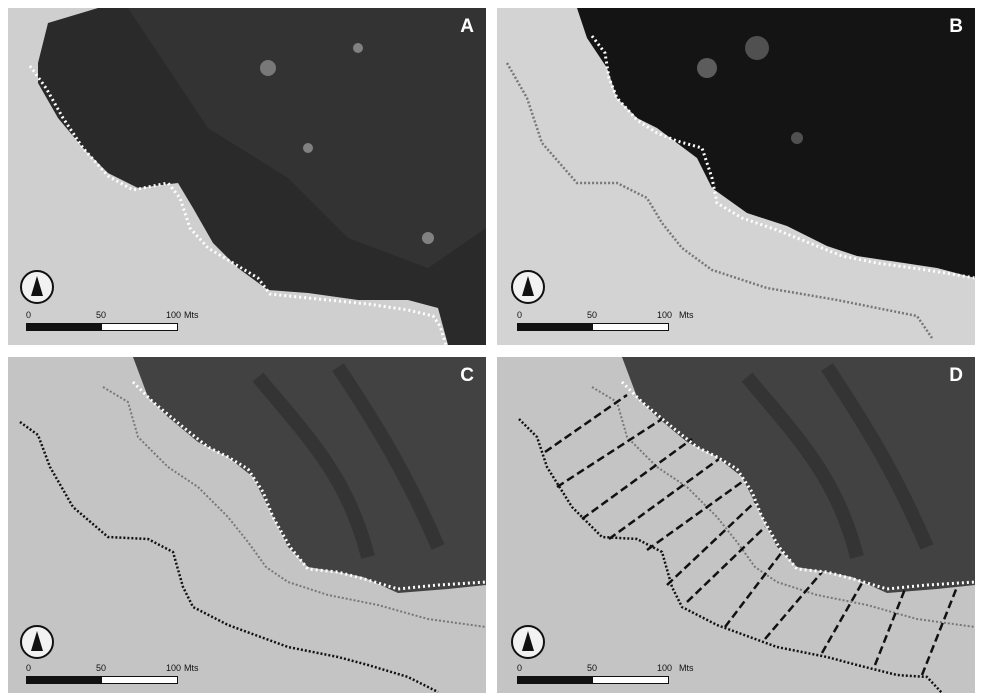  Describe the element at coordinates (467, 26) in the screenshot. I see `panel-label: A` at that location.